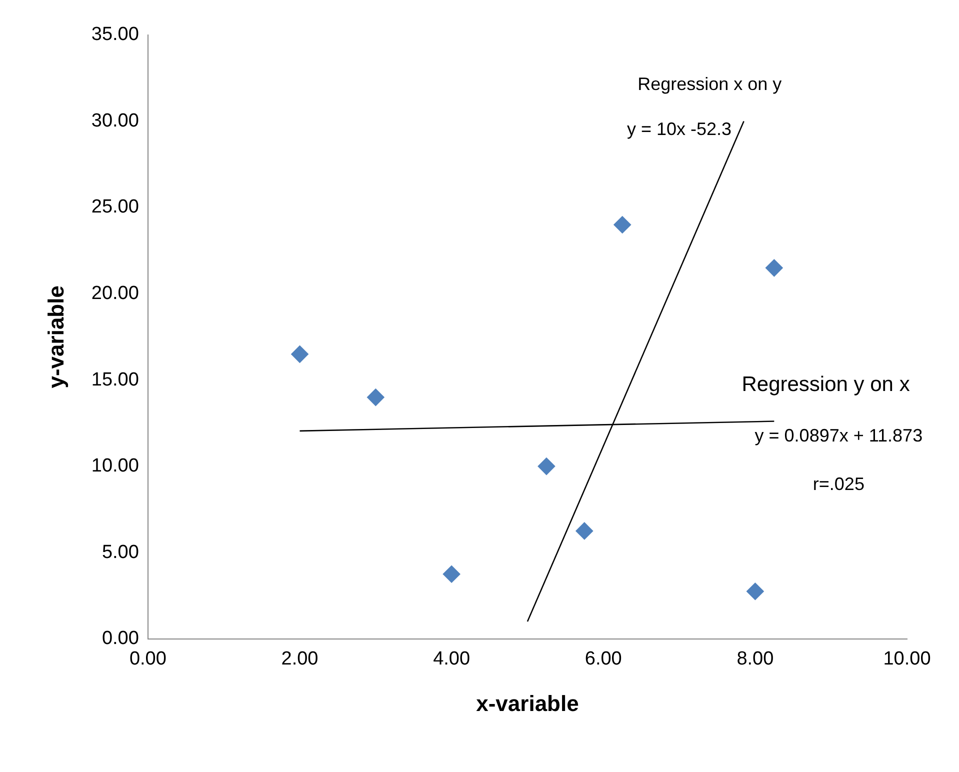 The image size is (959, 772). Describe the element at coordinates (826, 384) in the screenshot. I see `annotation: Regression y on x` at that location.